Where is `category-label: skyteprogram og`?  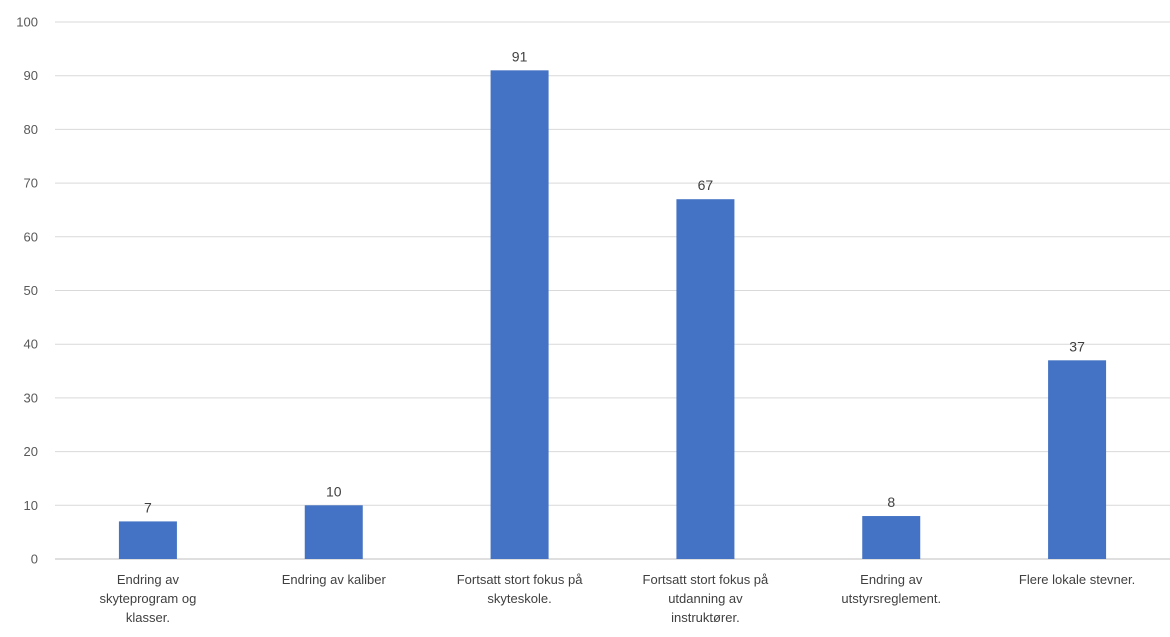
category-label: skyteprogram og is located at coordinates (148, 598).